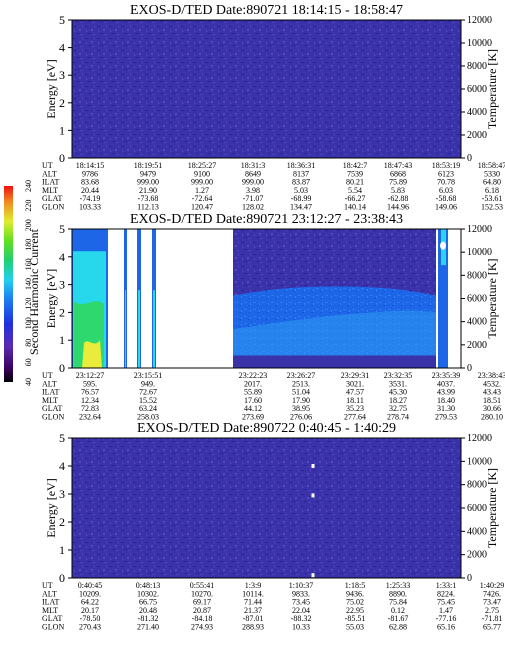 The height and width of the screenshot is (649, 505). I want to click on row-value: 120.47, so click(202, 207).